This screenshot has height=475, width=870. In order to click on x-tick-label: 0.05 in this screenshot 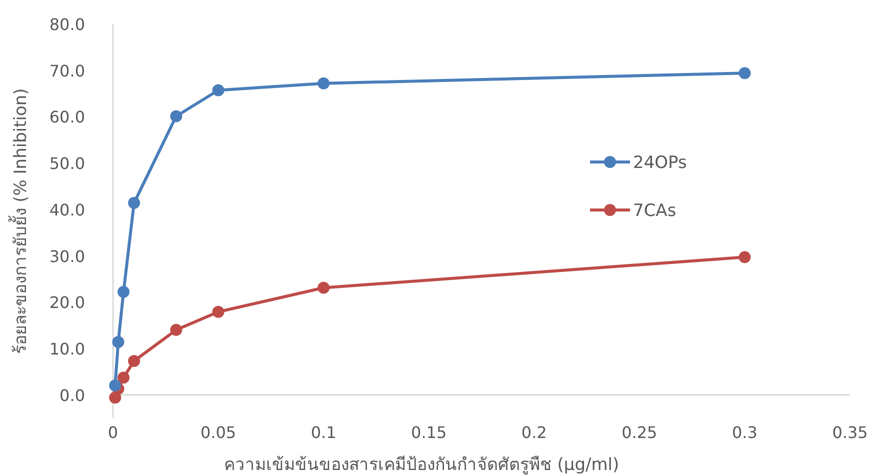, I will do `click(218, 432)`.